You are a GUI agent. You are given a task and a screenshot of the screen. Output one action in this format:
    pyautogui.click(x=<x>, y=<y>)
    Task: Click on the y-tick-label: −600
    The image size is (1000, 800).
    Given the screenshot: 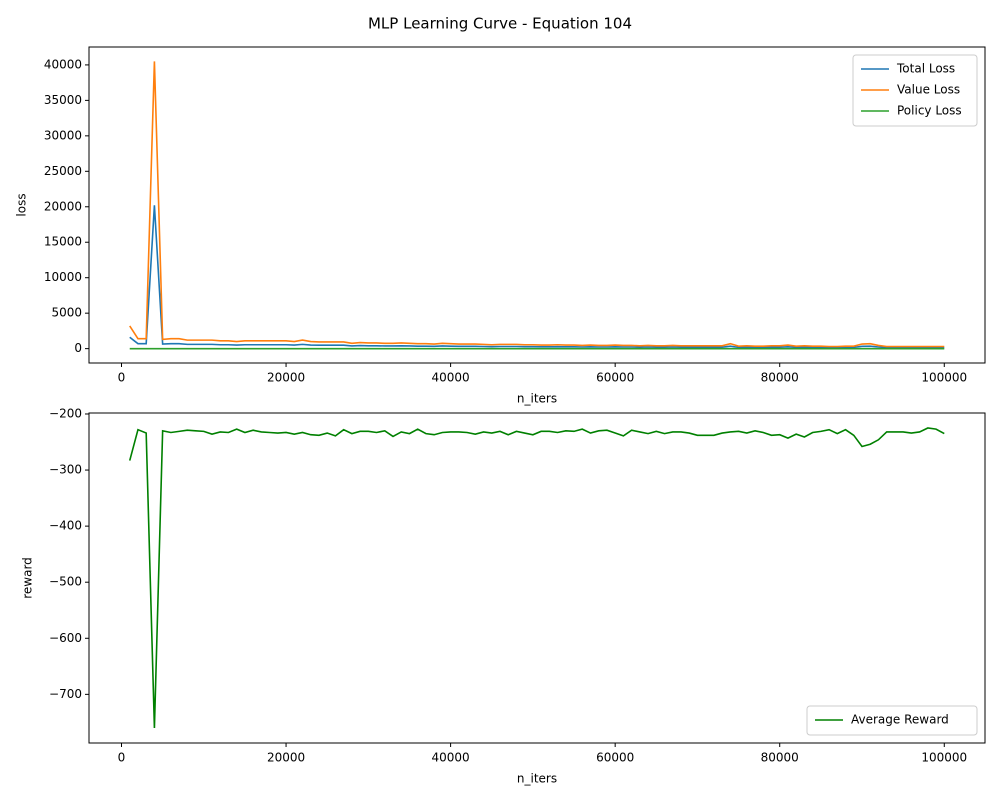 What is the action you would take?
    pyautogui.click(x=65, y=638)
    